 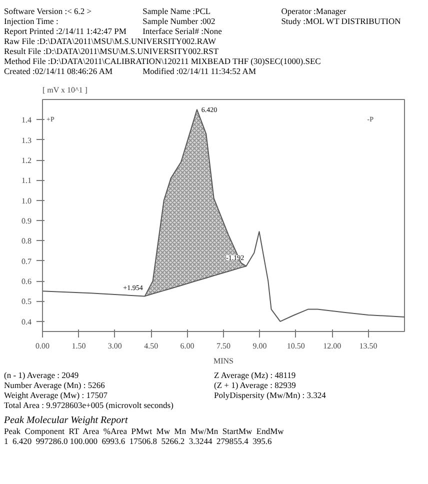 I want to click on text: Injection Time :, so click(x=32, y=21).